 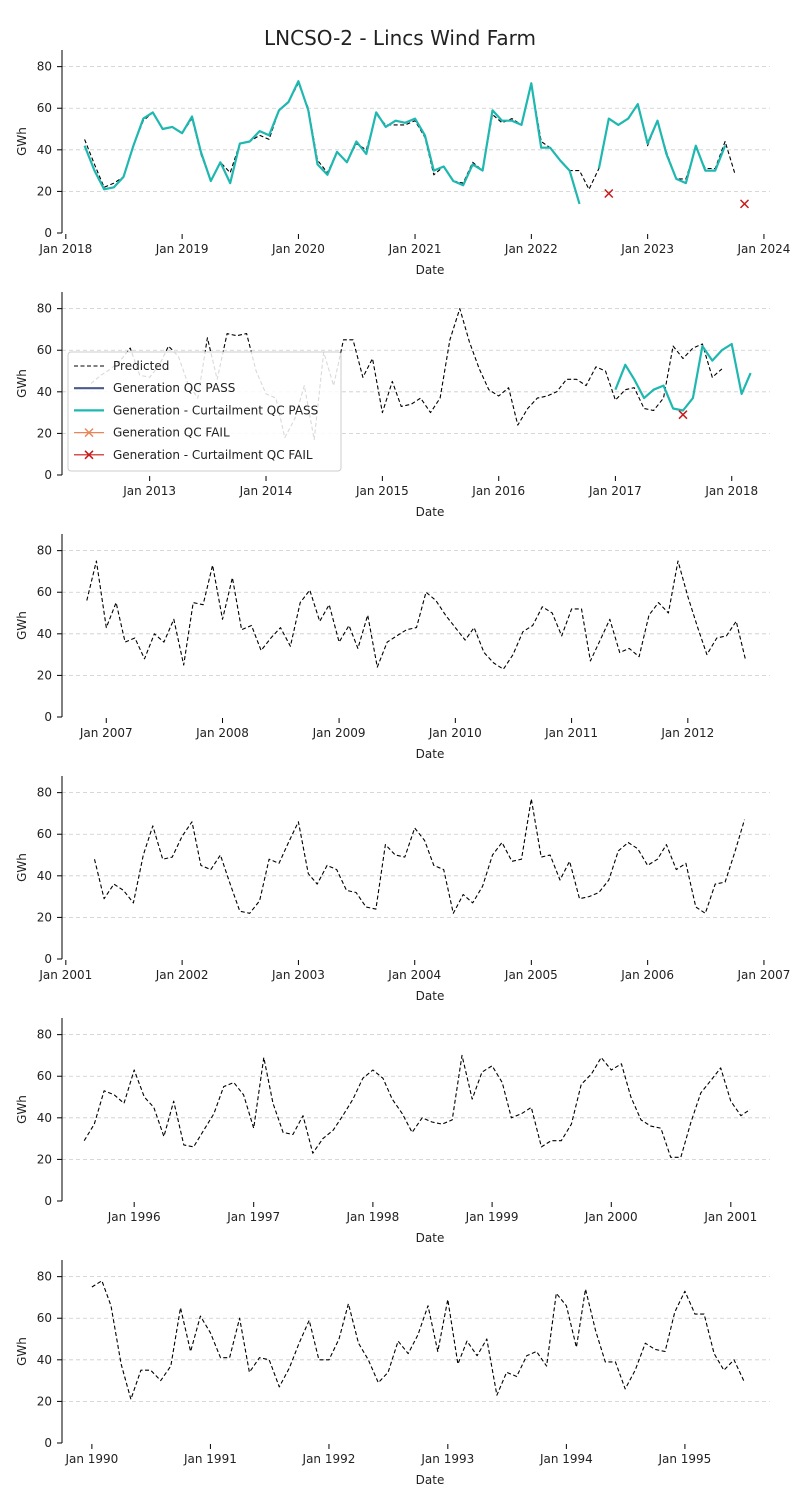 What do you see at coordinates (531, 249) in the screenshot?
I see `x-tick-label: Jan 2022` at bounding box center [531, 249].